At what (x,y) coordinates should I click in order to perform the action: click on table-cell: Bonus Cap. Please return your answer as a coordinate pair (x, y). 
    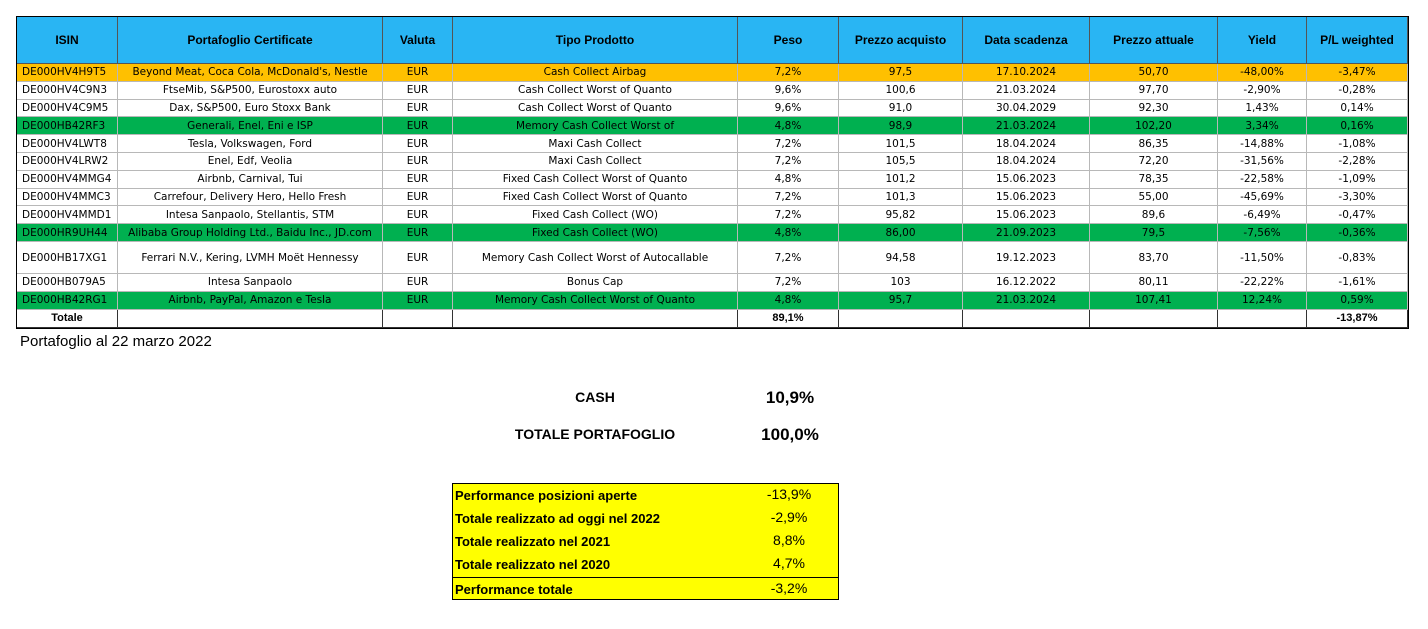
    Looking at the image, I should click on (595, 283).